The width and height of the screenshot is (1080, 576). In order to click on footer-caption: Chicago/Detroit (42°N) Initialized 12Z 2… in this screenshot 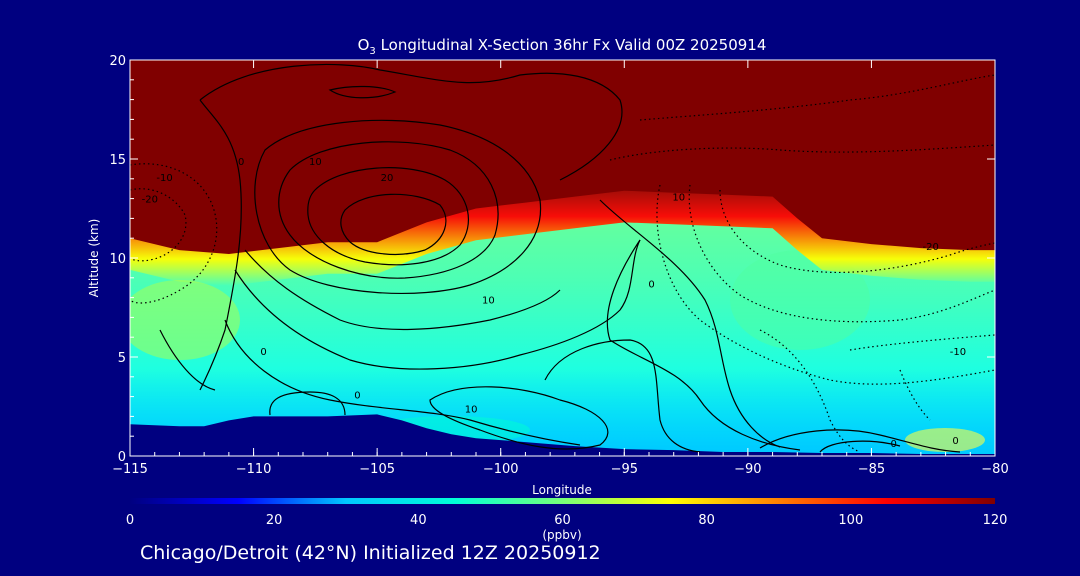, I will do `click(370, 553)`.